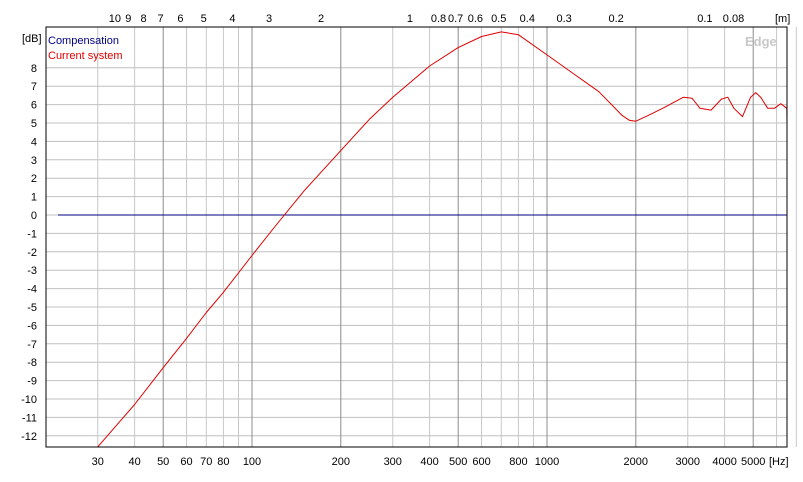 Image resolution: width=803 pixels, height=482 pixels. What do you see at coordinates (32, 363) in the screenshot?
I see `y-tick-label: -8` at bounding box center [32, 363].